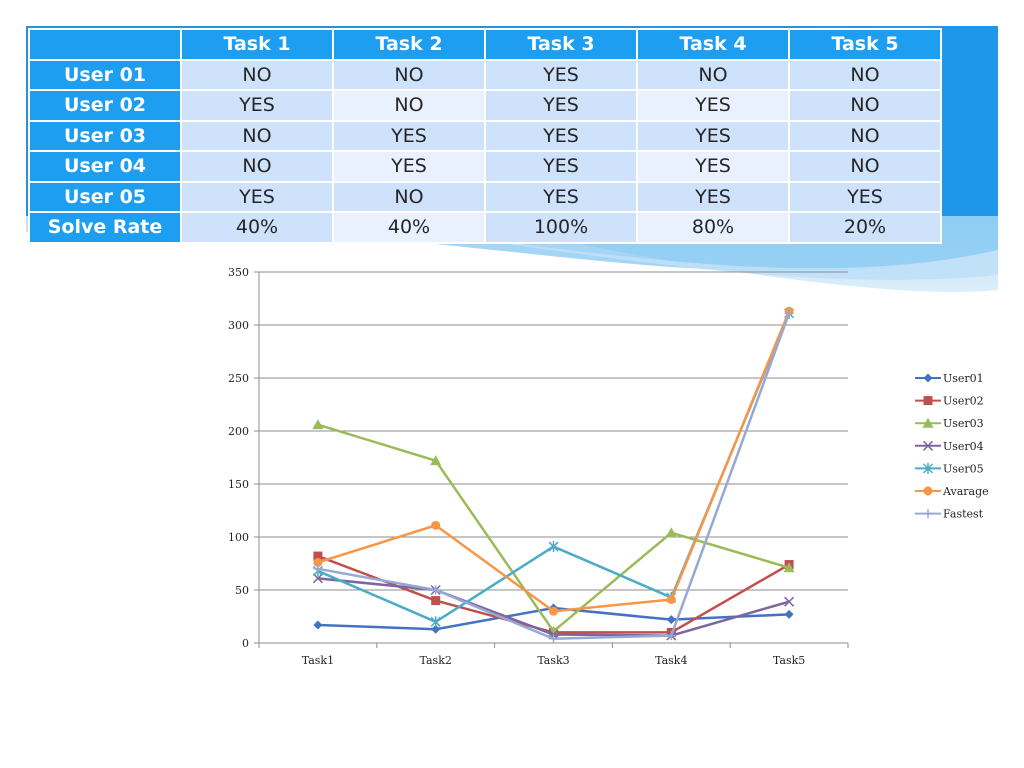 This screenshot has height=768, width=1024. I want to click on table-row: Solve Rate 40% 40% 100% 80% 20%, so click(485, 227).